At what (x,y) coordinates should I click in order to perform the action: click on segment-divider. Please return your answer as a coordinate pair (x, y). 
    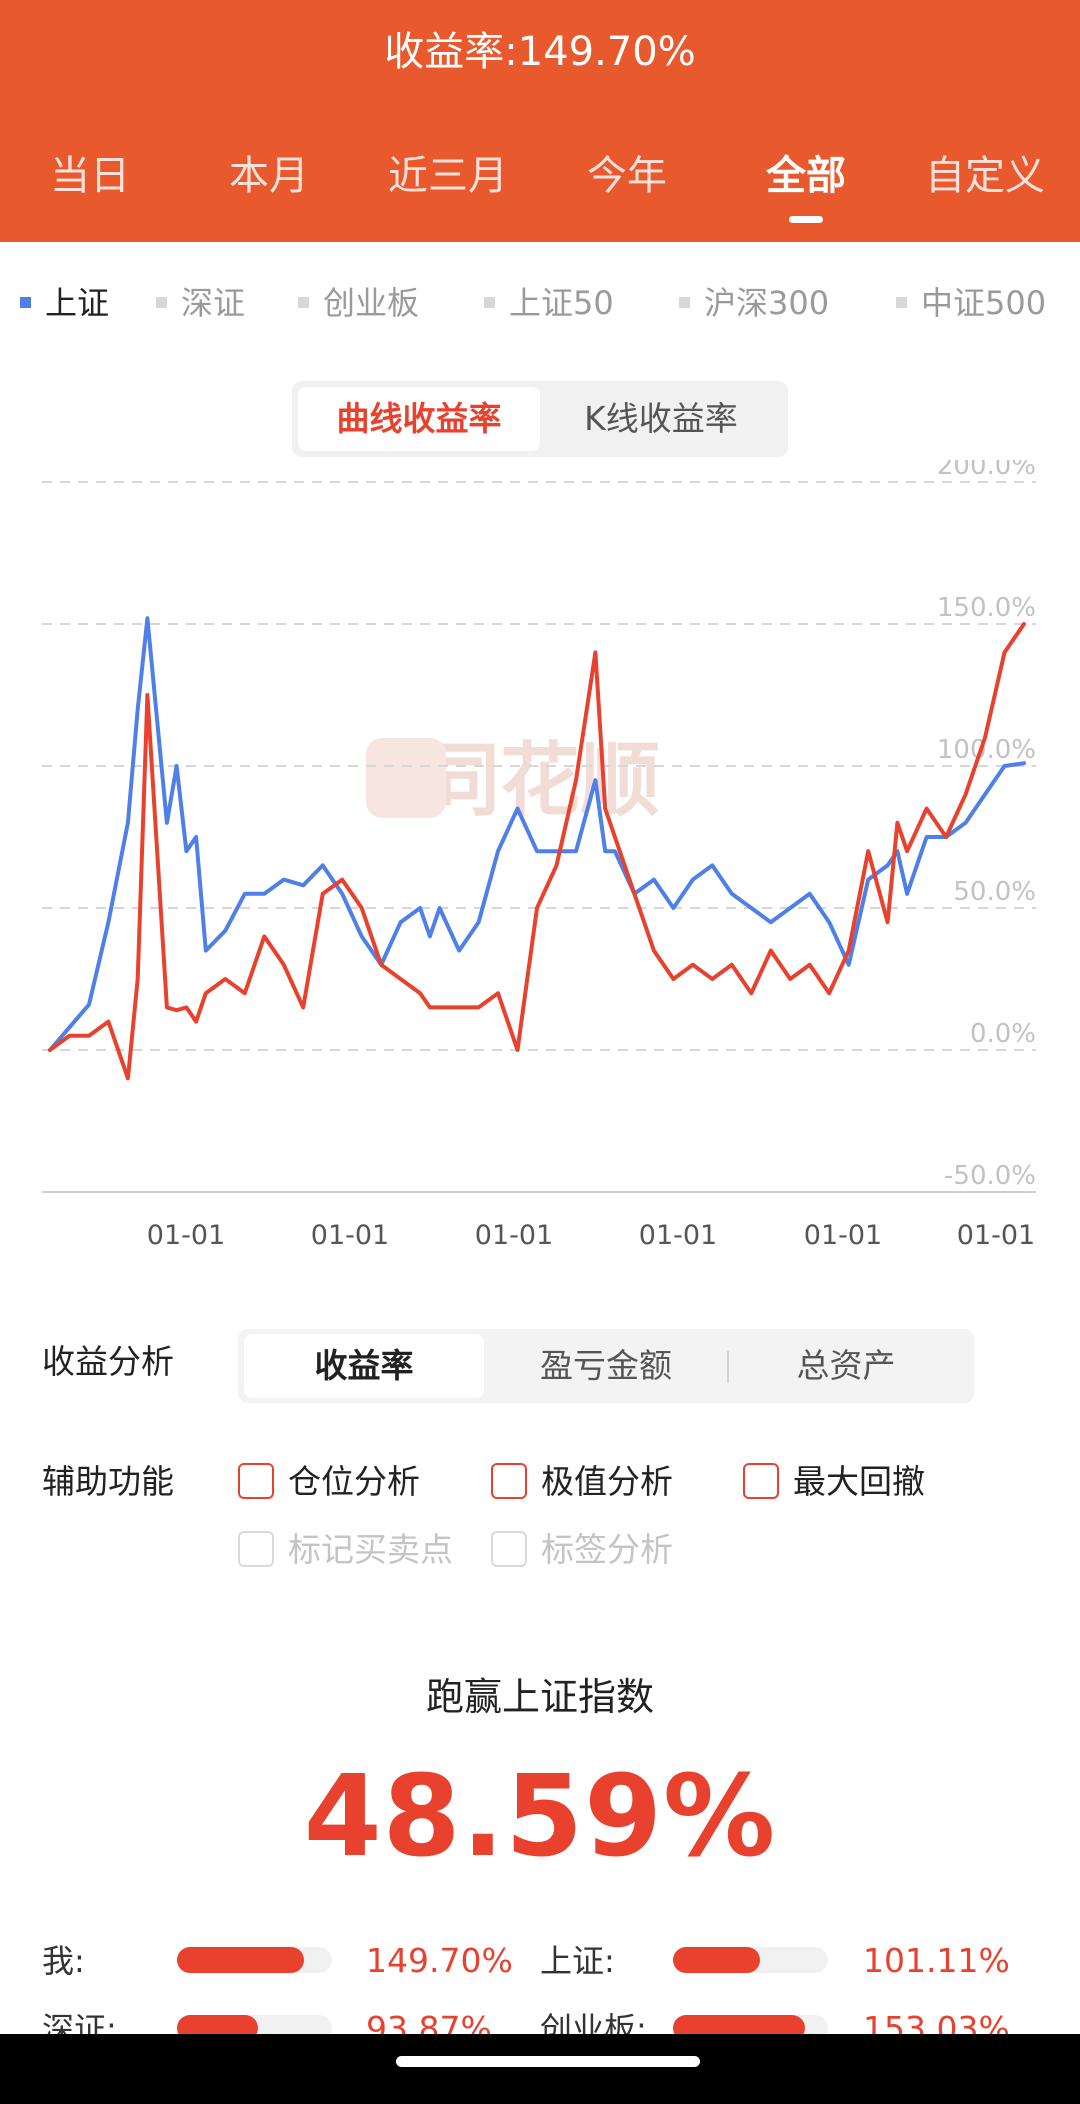
    Looking at the image, I should click on (728, 1367).